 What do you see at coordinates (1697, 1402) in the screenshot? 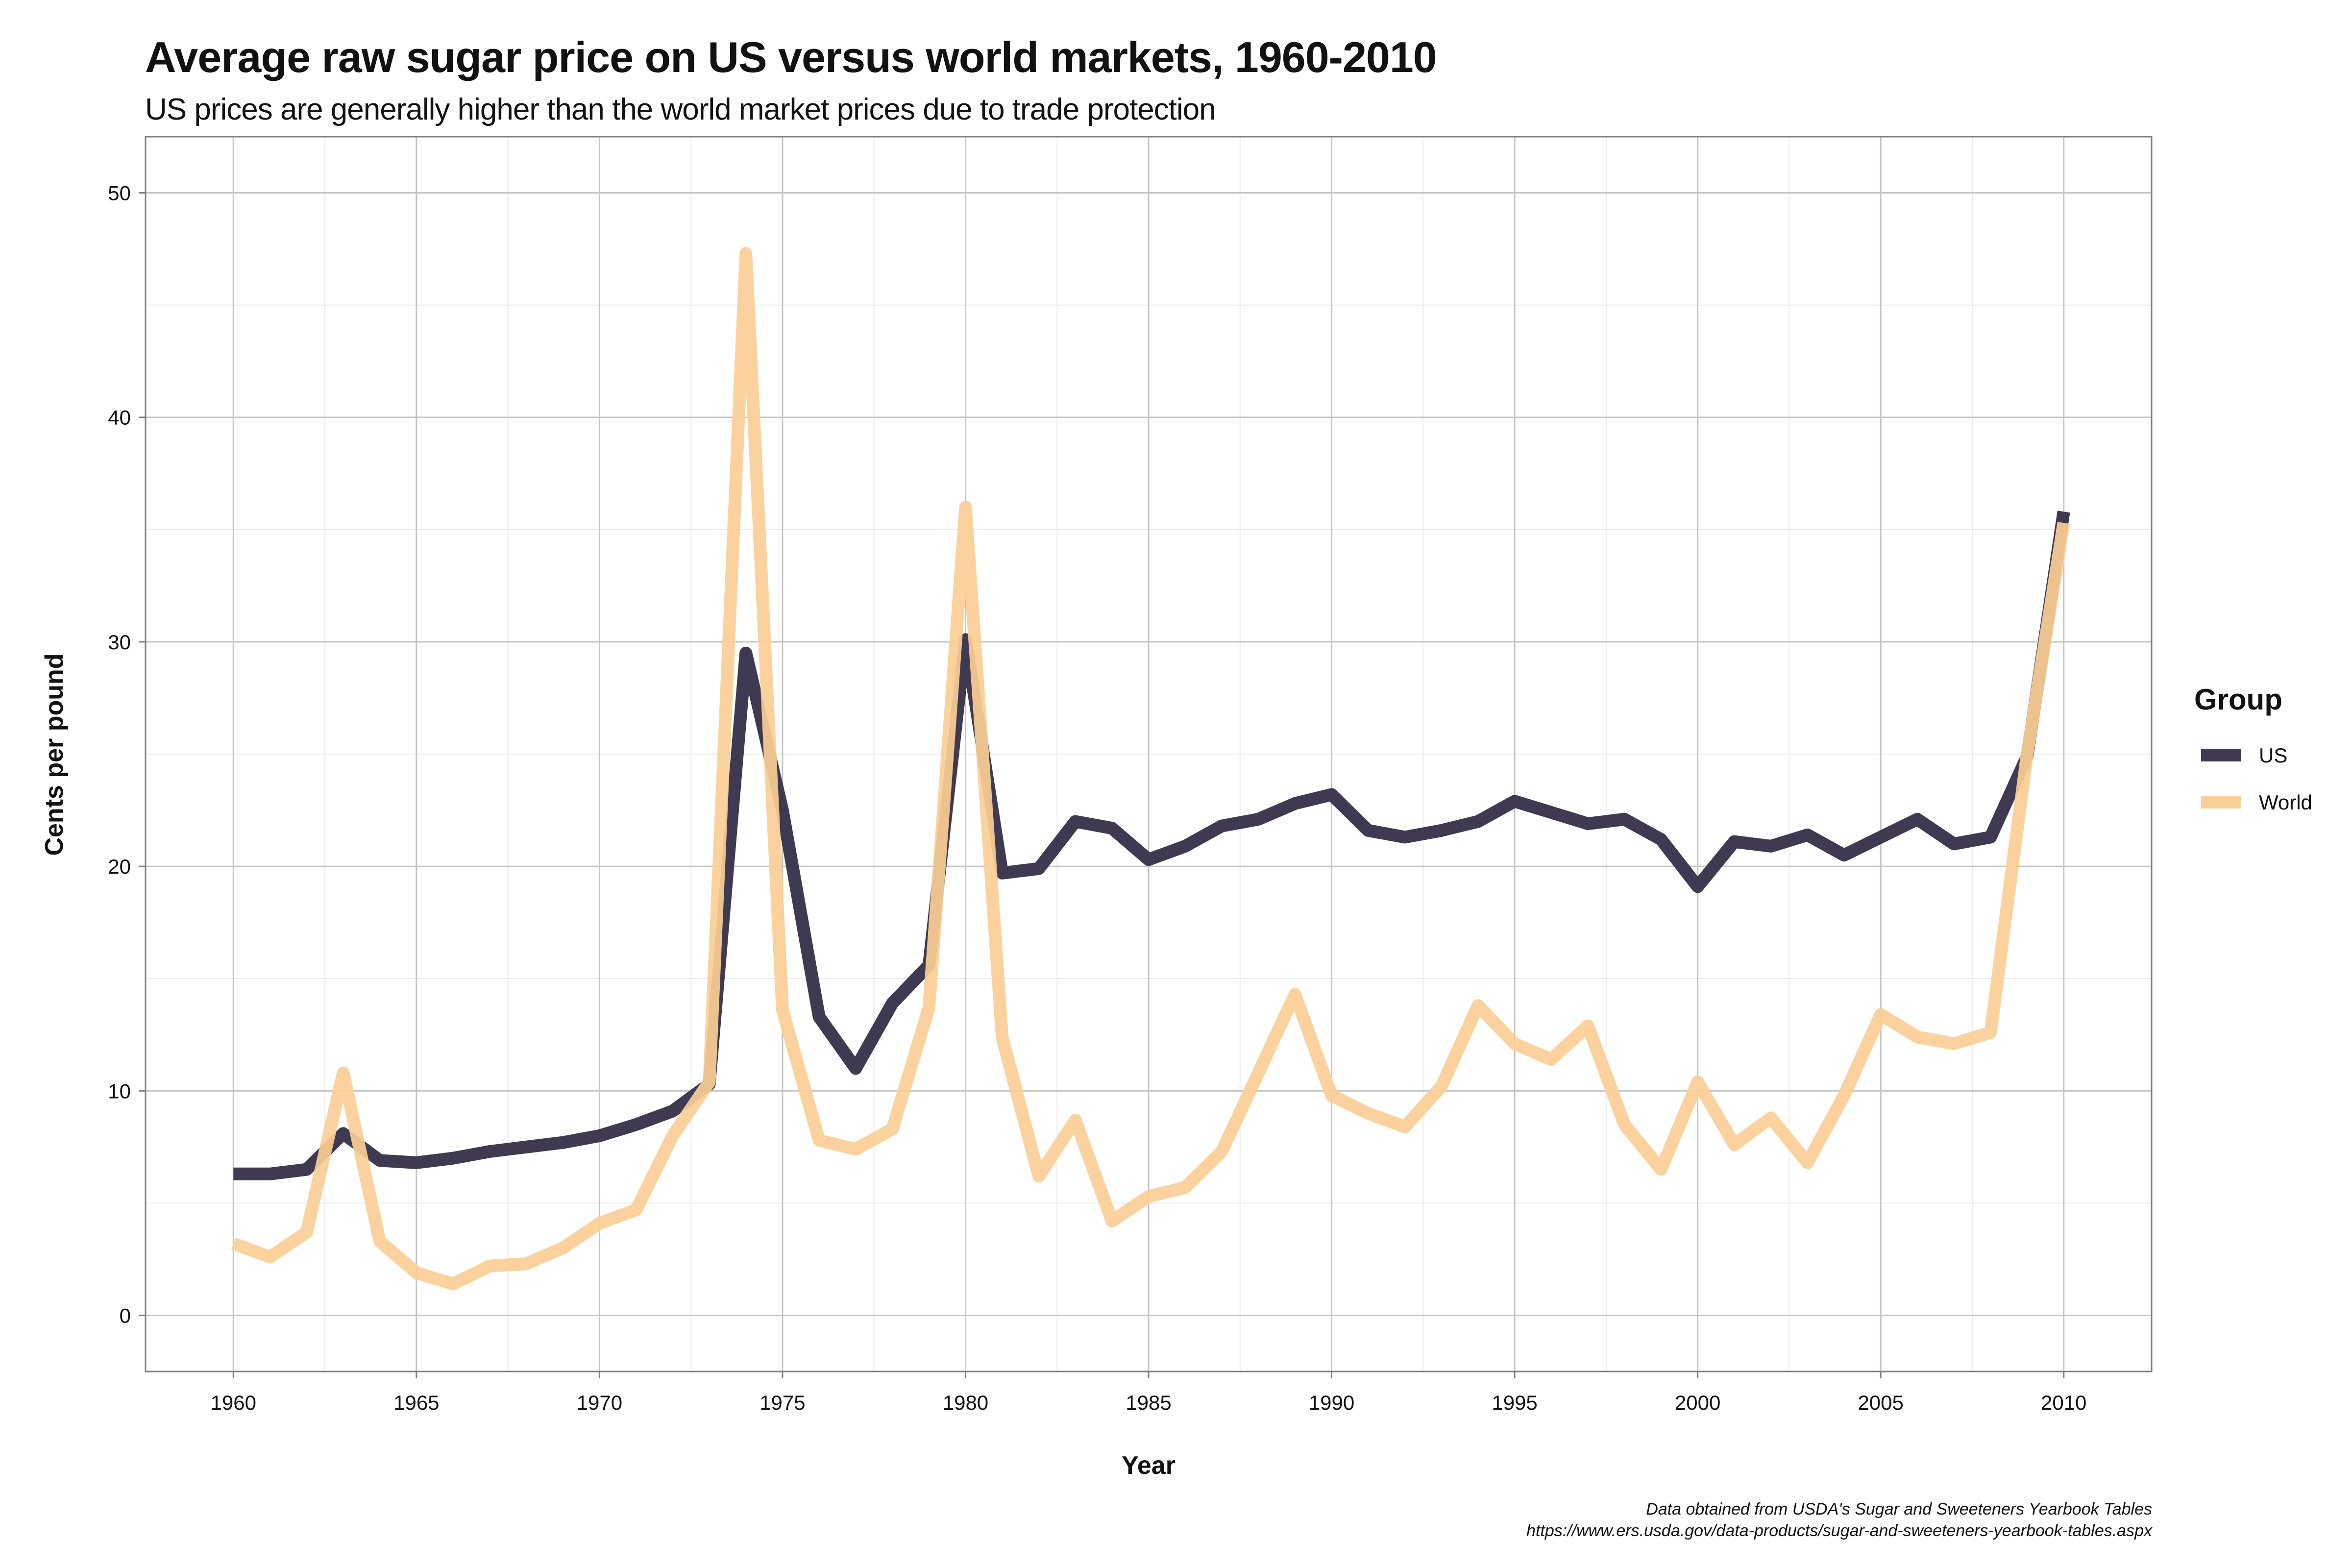
I see `x-tick-label: 2000` at bounding box center [1697, 1402].